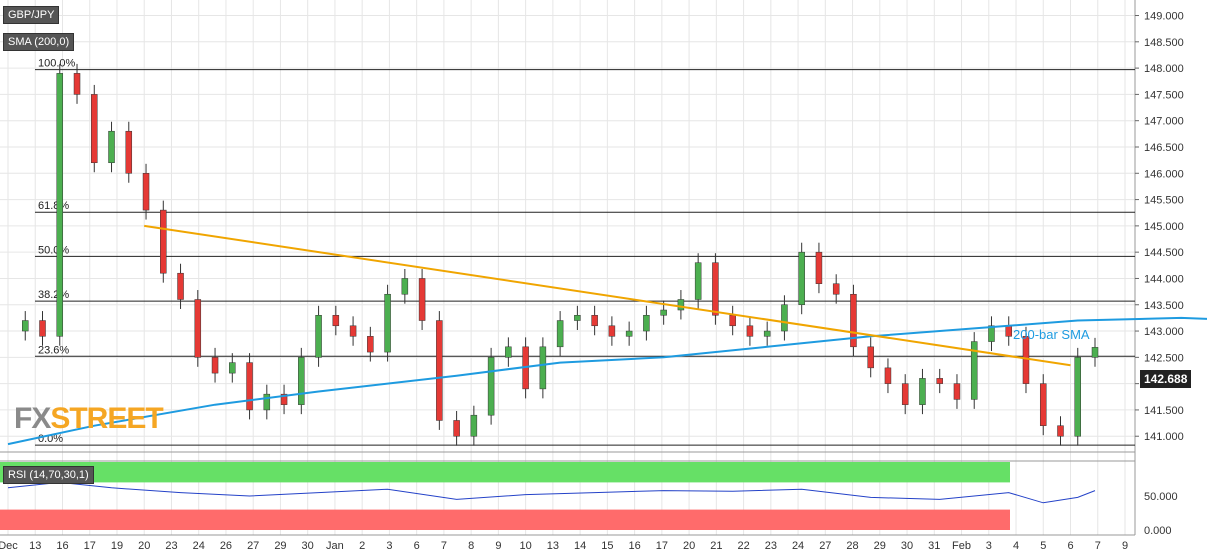 Image resolution: width=1207 pixels, height=555 pixels. I want to click on y-tick-label: 144.500, so click(1164, 253).